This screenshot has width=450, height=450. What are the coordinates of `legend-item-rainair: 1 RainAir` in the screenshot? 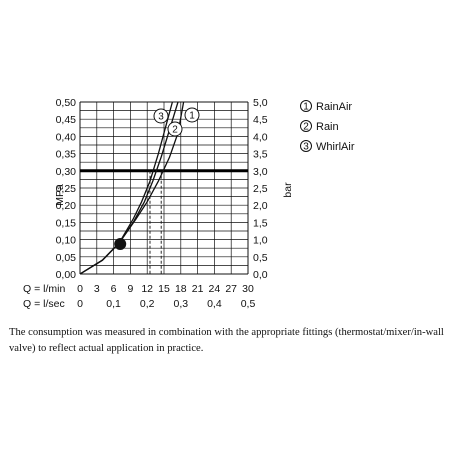 It's located at (326, 106).